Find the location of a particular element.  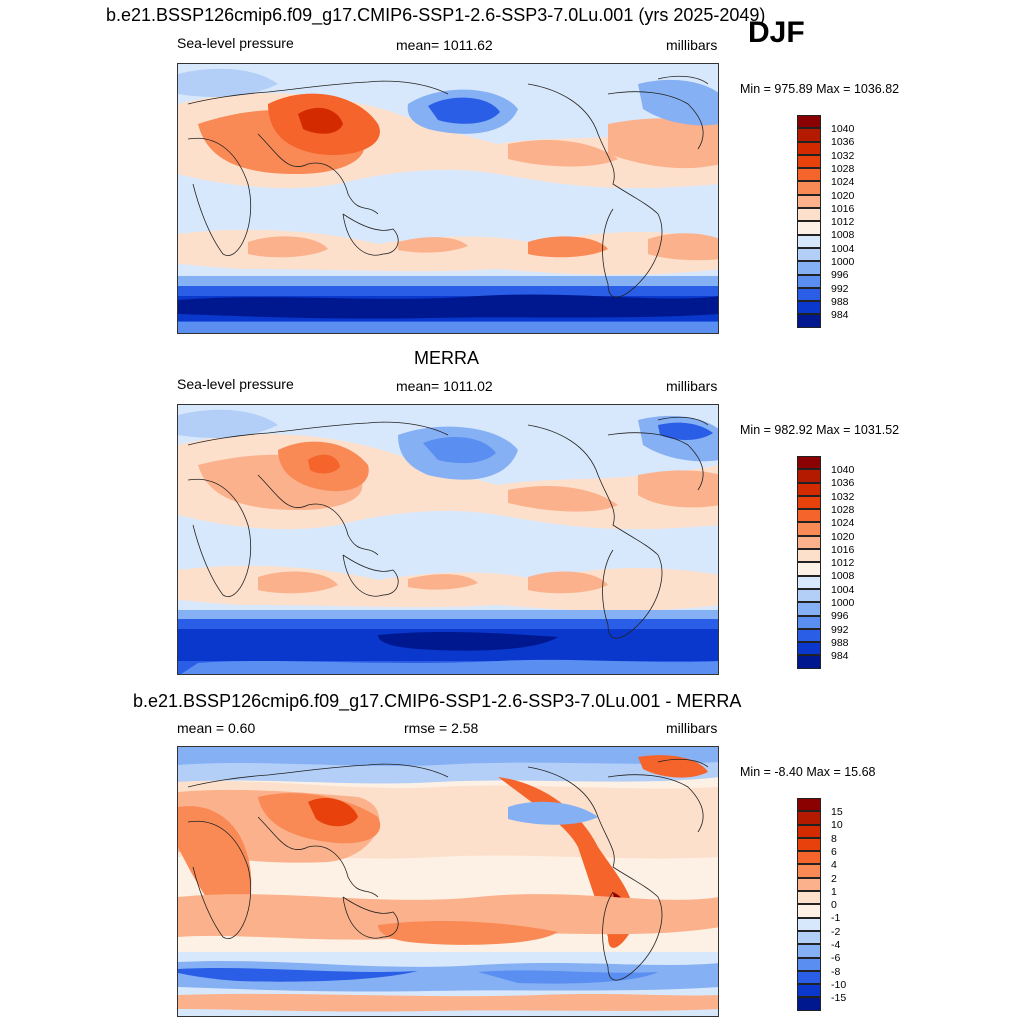

panel2-title: MERRA is located at coordinates (447, 358).